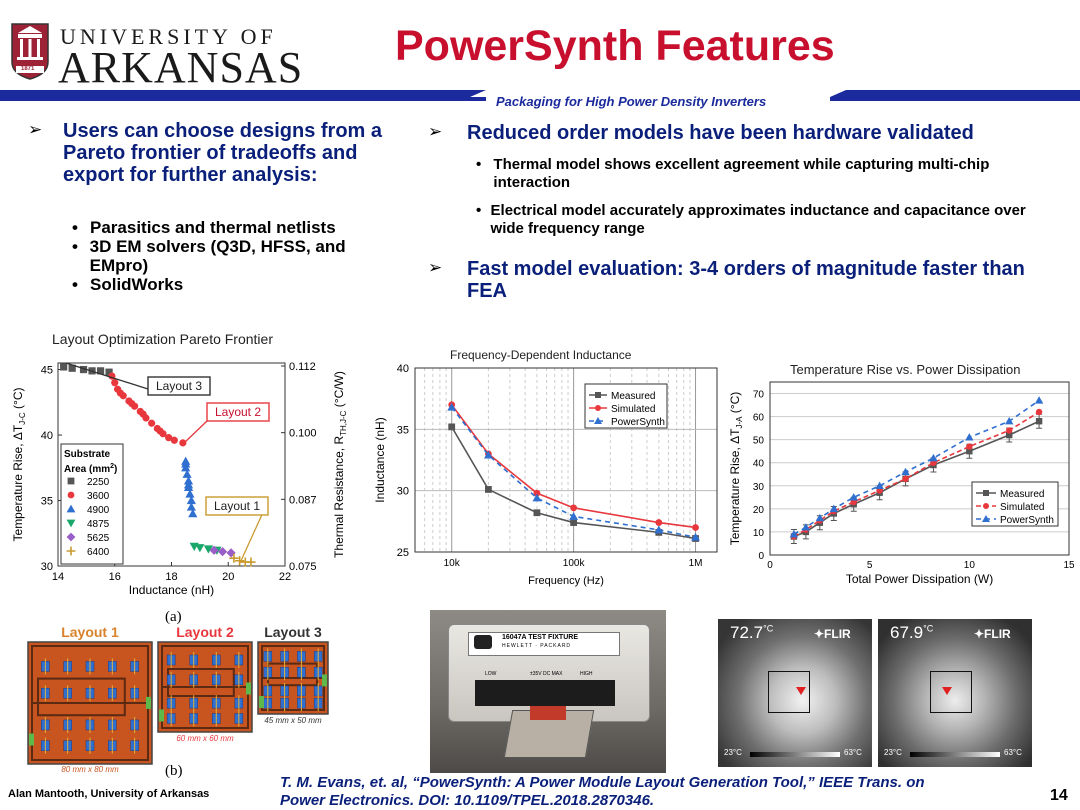  Describe the element at coordinates (98, 482) in the screenshot. I see `legend-label: 2250` at that location.